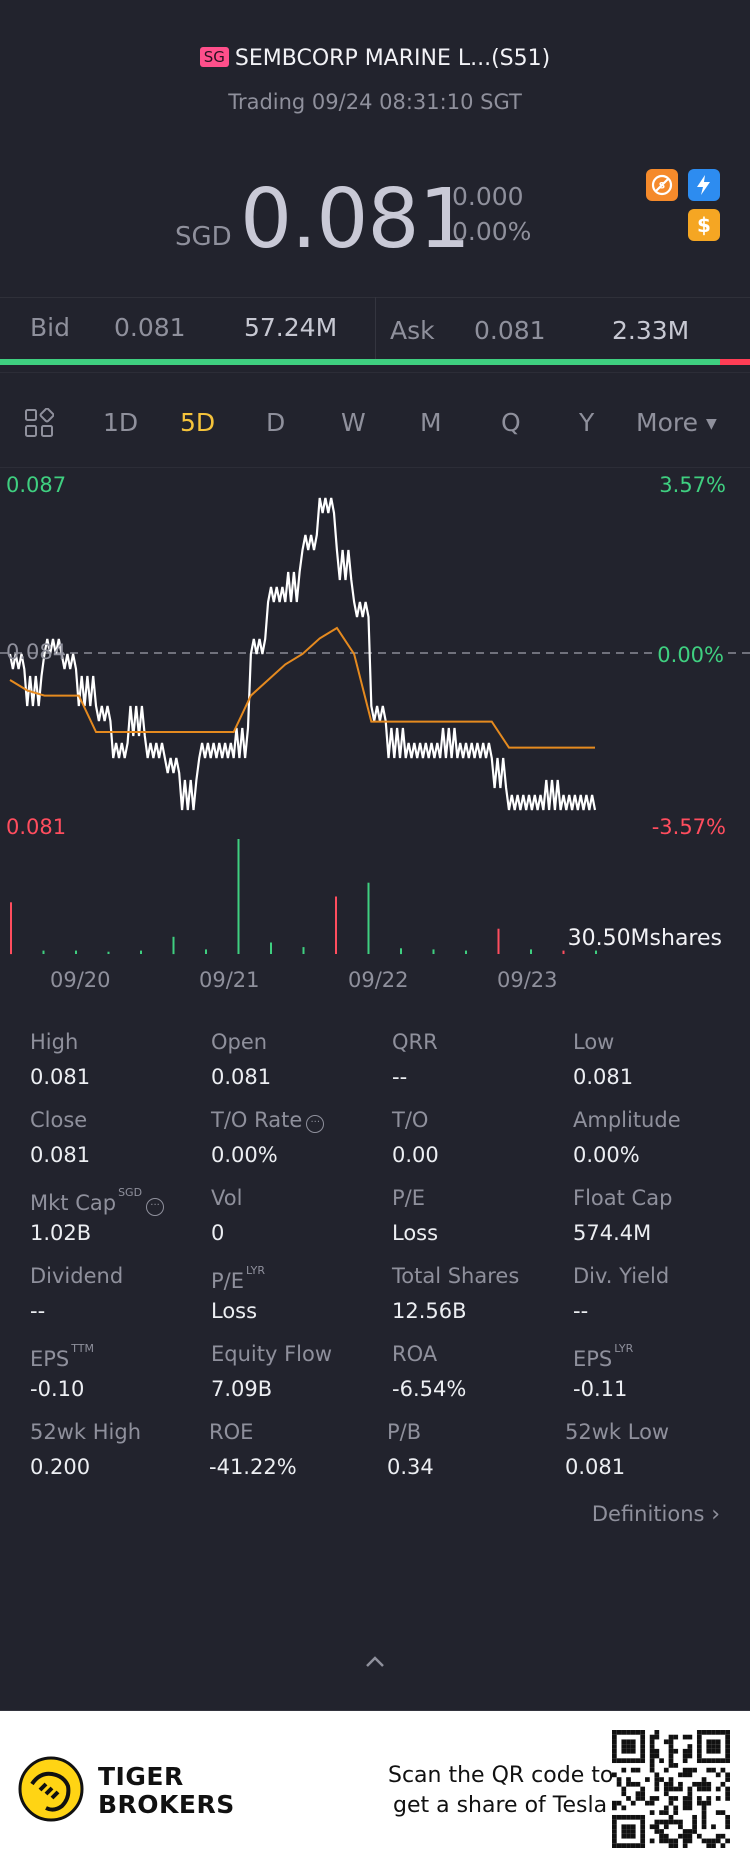  Describe the element at coordinates (667, 422) in the screenshot. I see `more-label: More` at that location.